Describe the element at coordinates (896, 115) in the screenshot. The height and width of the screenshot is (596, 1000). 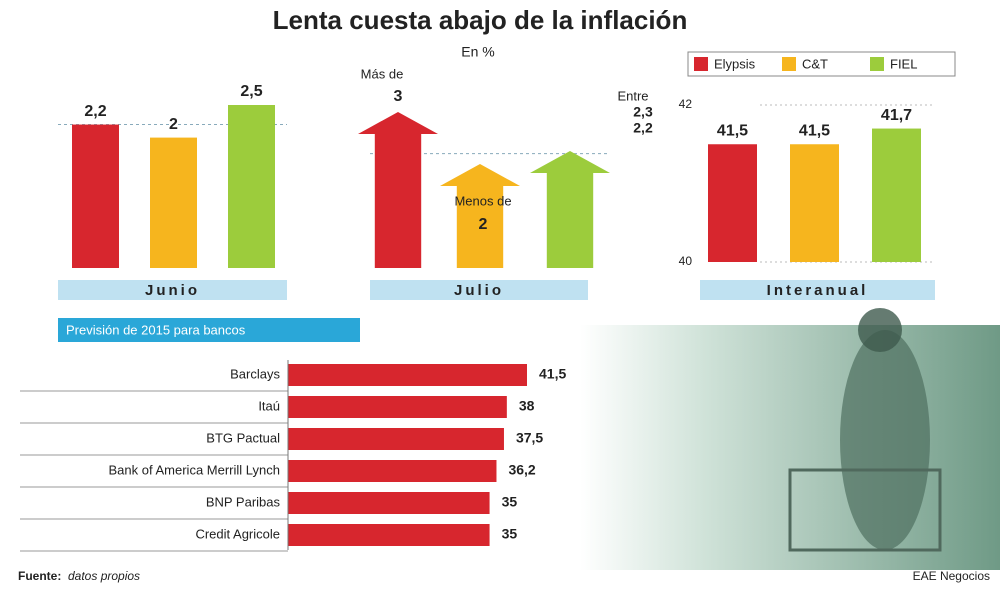
I see `value-label: 41,7` at that location.